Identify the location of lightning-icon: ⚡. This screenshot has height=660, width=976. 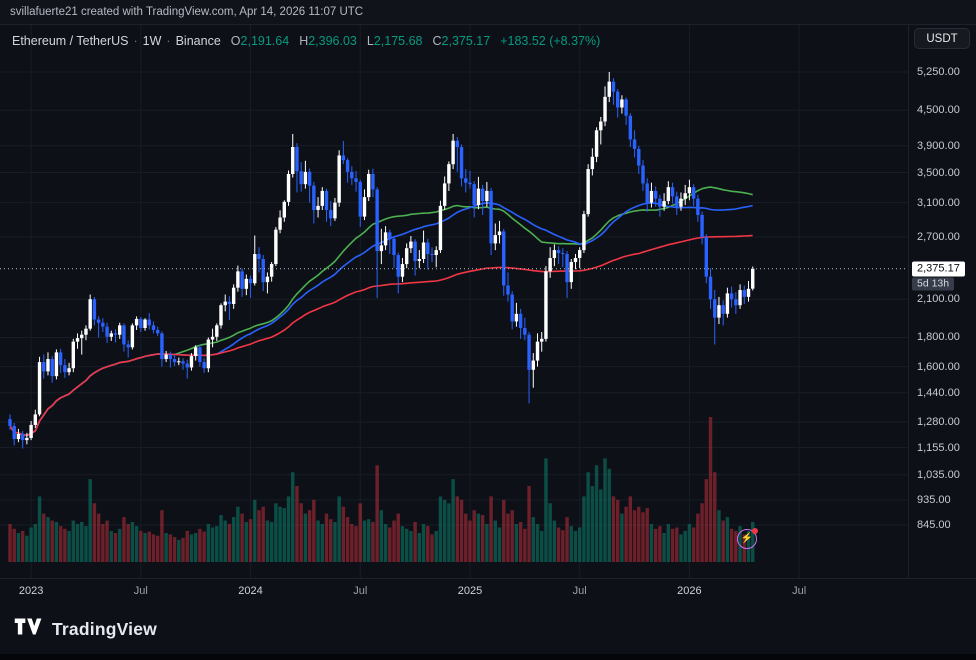
(747, 538).